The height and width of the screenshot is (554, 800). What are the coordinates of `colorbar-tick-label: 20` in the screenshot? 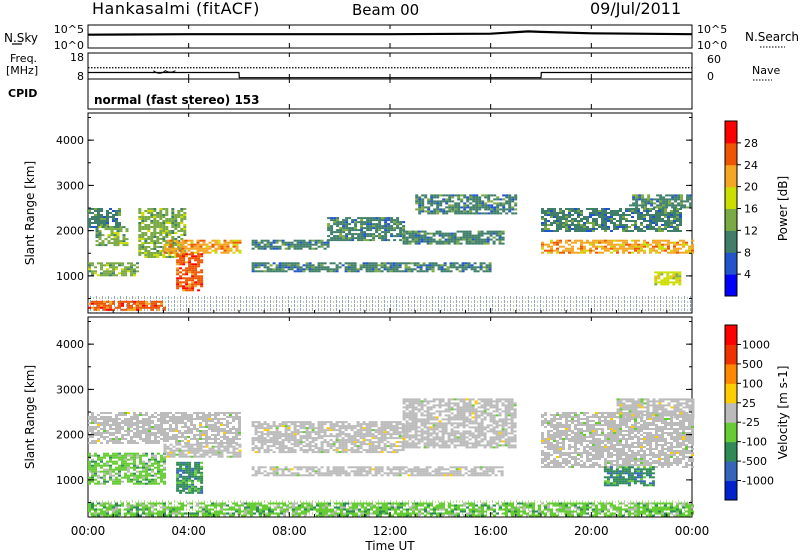 It's located at (751, 187).